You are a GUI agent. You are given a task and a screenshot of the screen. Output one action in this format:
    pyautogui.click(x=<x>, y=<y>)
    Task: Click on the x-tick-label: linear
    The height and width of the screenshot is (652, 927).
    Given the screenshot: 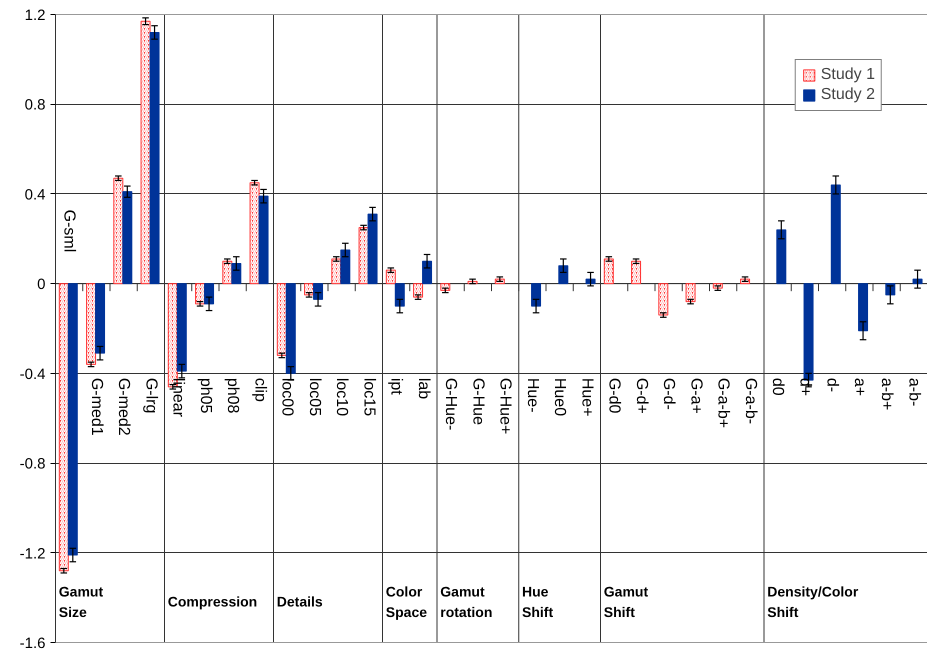 What is the action you would take?
    pyautogui.click(x=178, y=398)
    